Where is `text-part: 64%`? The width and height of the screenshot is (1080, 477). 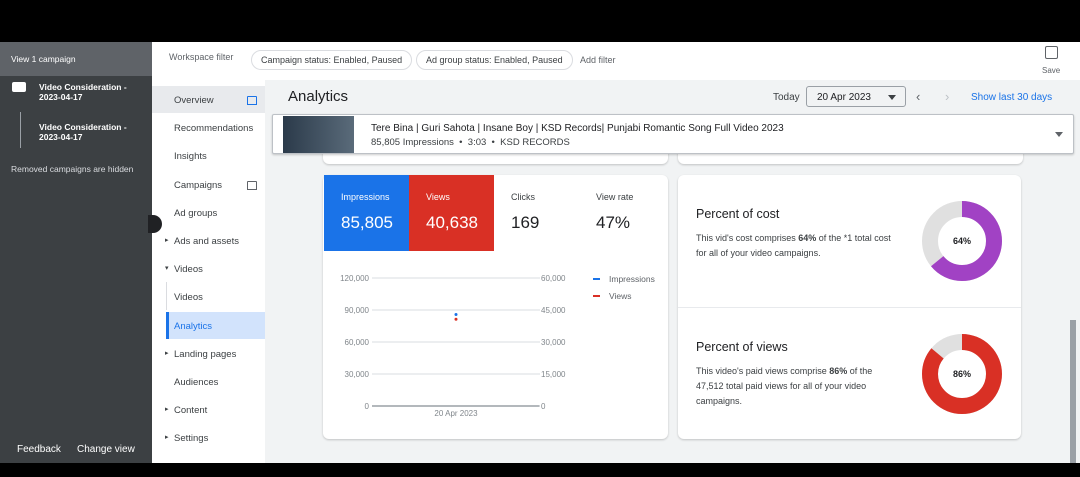
text-part: 64% is located at coordinates (807, 238).